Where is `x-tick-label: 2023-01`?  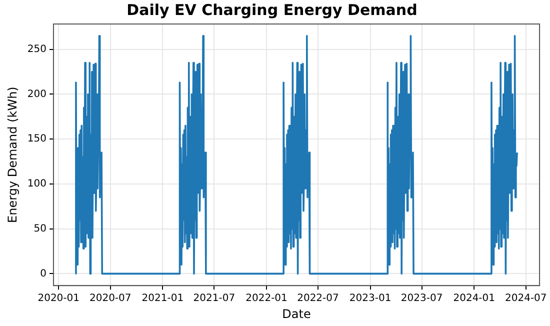 x-tick-label: 2023-01 is located at coordinates (370, 298).